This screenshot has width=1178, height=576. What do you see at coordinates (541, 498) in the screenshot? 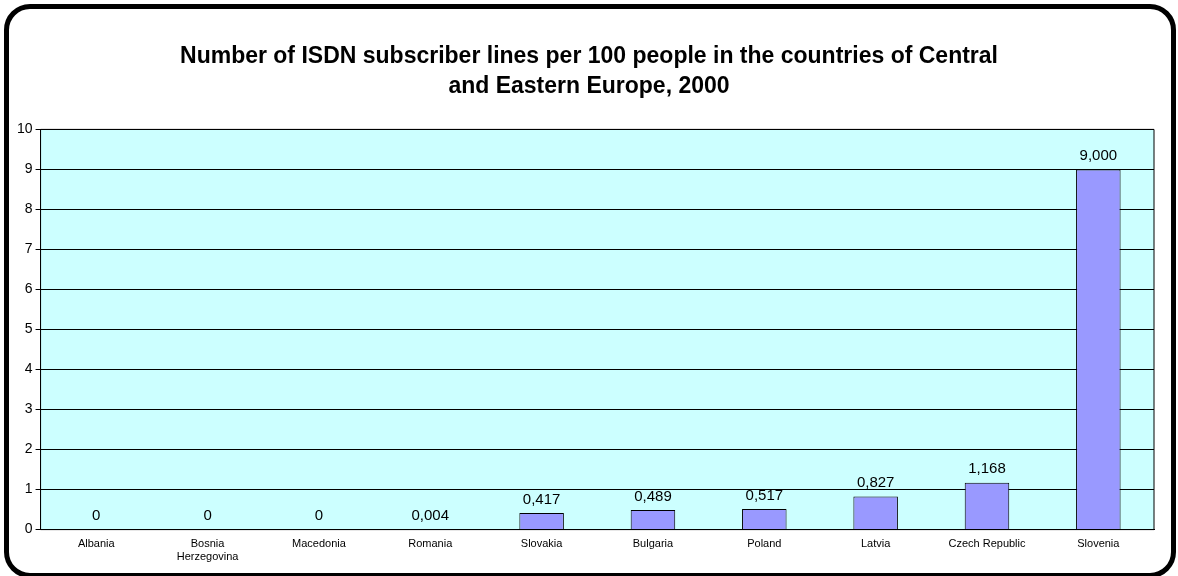
I see `data-label: 0,417` at bounding box center [541, 498].